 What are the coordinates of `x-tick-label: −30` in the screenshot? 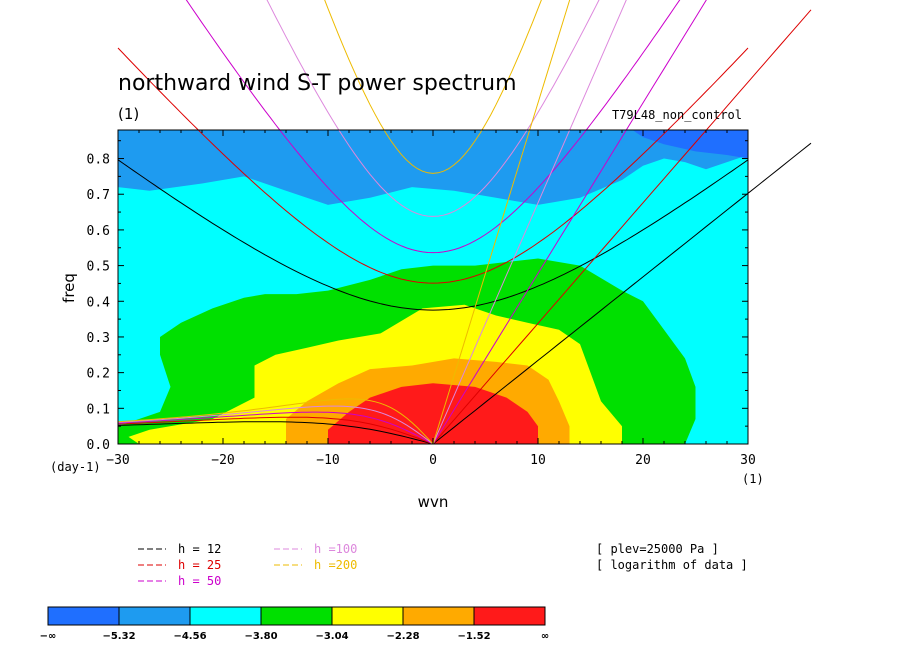 It's located at (117, 460).